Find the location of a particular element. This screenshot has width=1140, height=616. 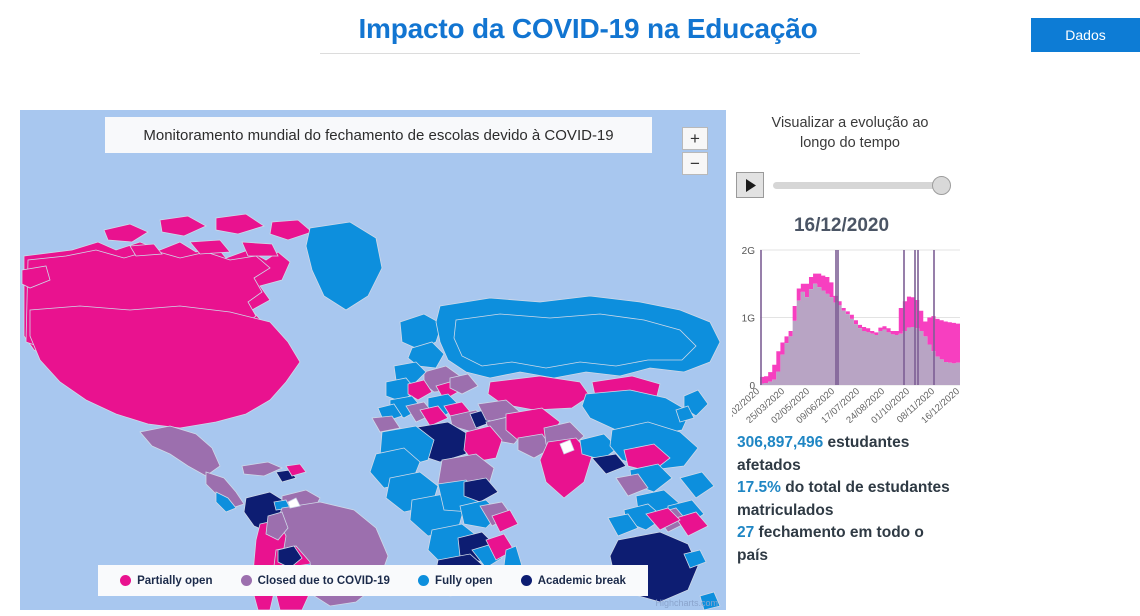

legend-label: Academic break is located at coordinates (581, 580).